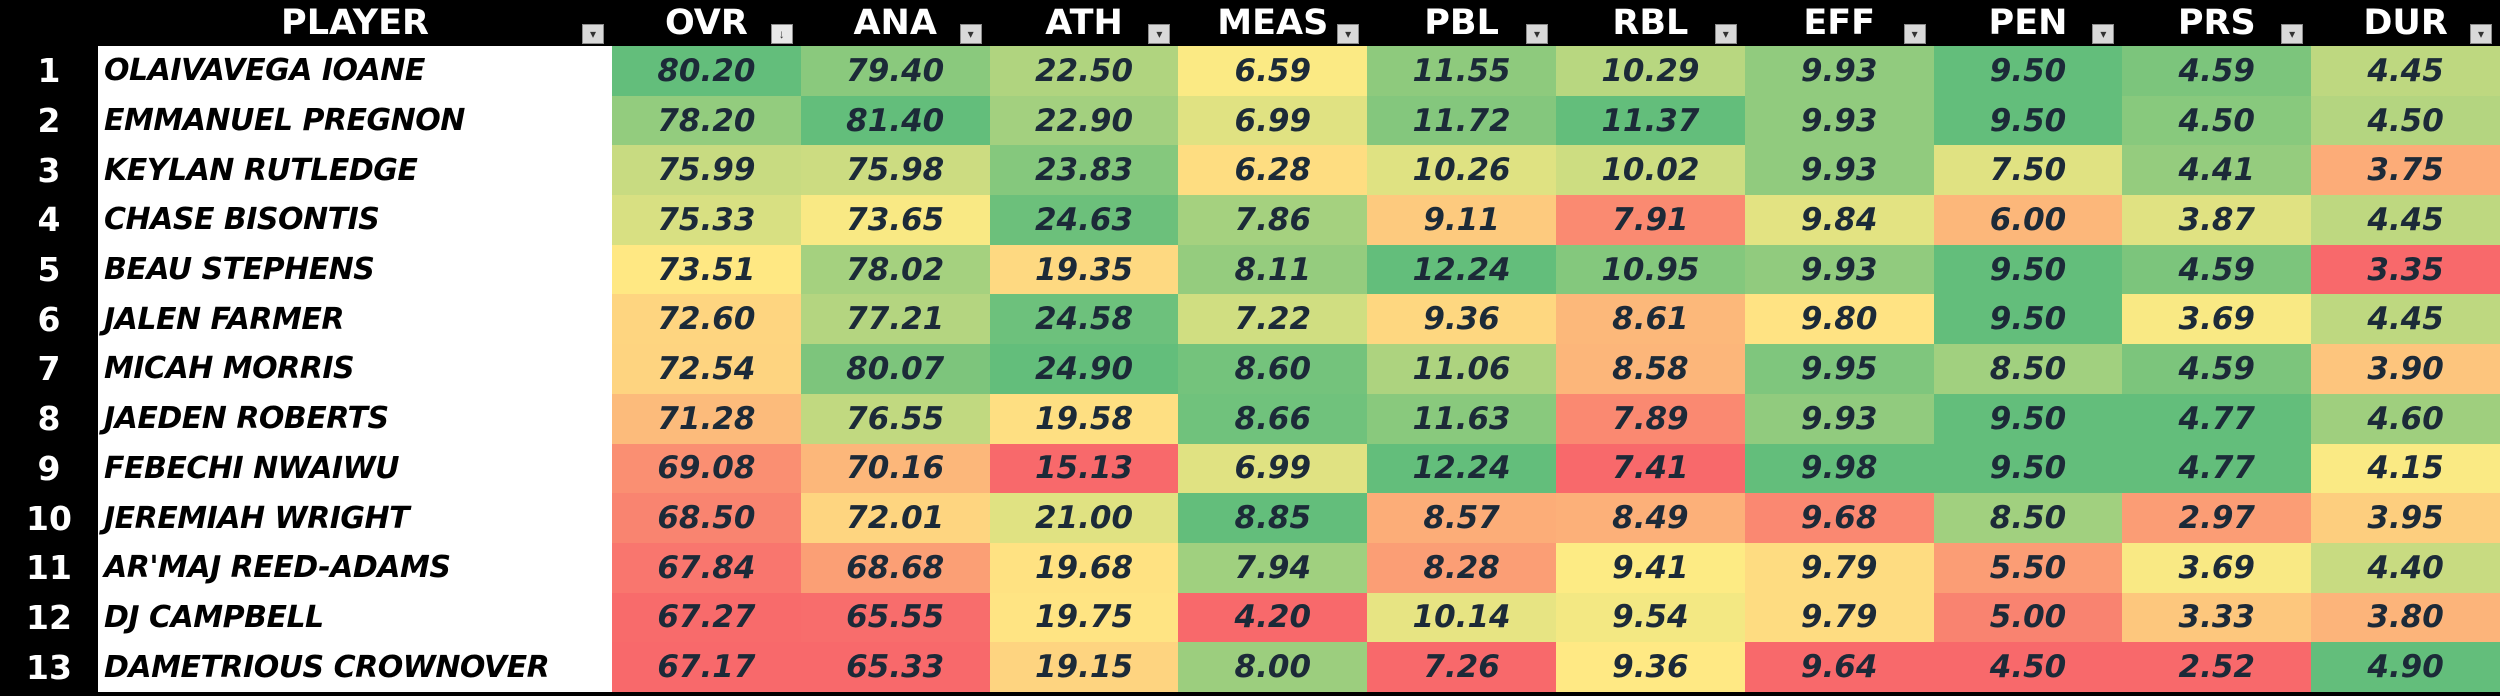 This screenshot has height=696, width=2500. What do you see at coordinates (1461, 418) in the screenshot?
I see `pbl-cell: 11.63` at bounding box center [1461, 418].